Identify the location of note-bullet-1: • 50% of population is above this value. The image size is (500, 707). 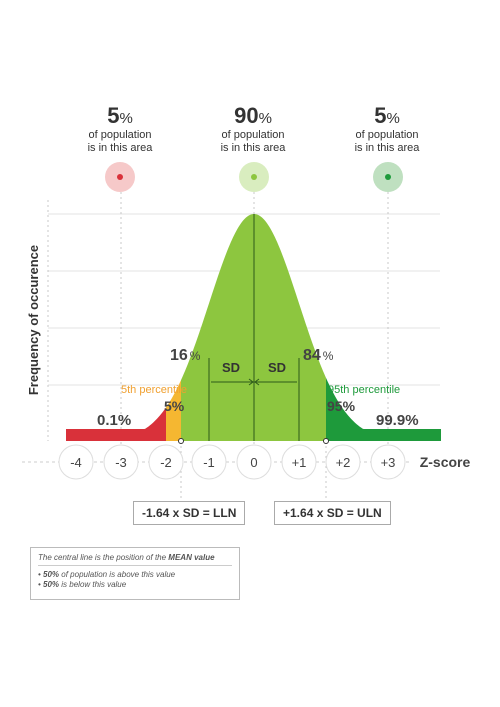
(107, 574).